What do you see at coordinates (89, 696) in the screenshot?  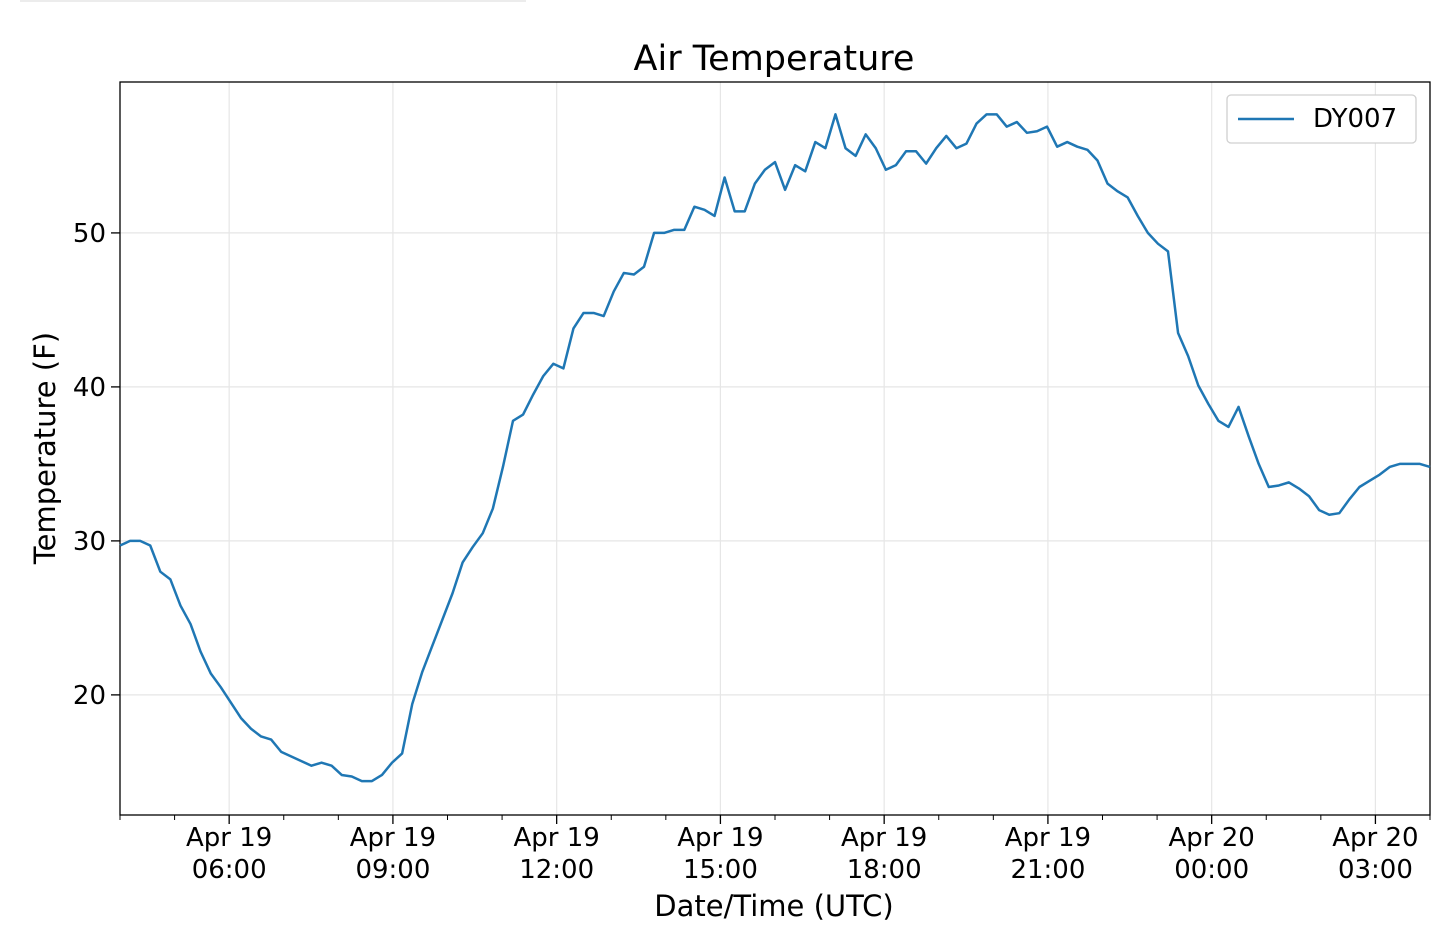 I see `y-tick-label: 20` at bounding box center [89, 696].